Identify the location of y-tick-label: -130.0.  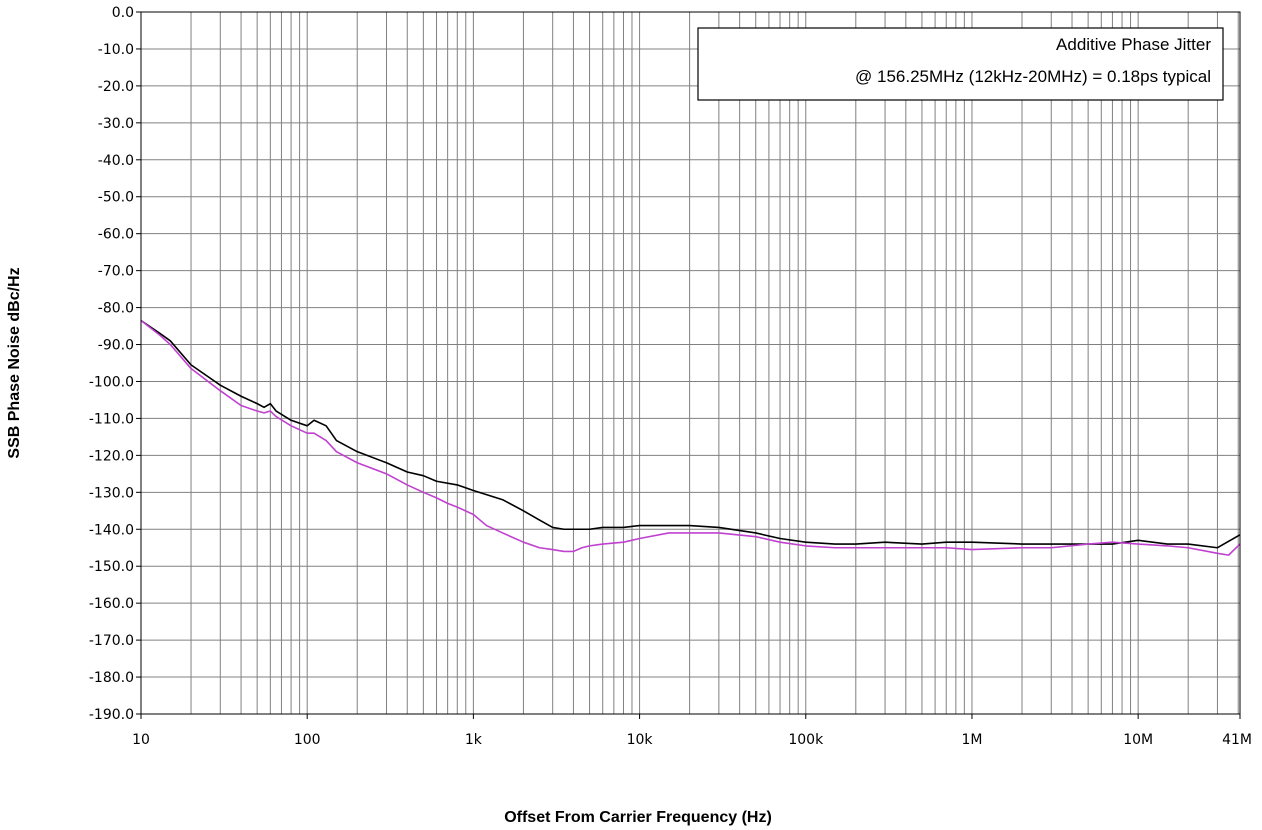
(111, 493).